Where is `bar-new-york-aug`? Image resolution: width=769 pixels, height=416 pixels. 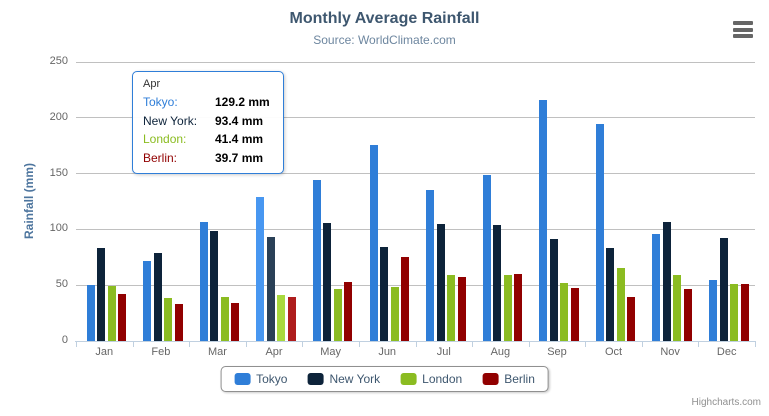 bar-new-york-aug is located at coordinates (497, 282).